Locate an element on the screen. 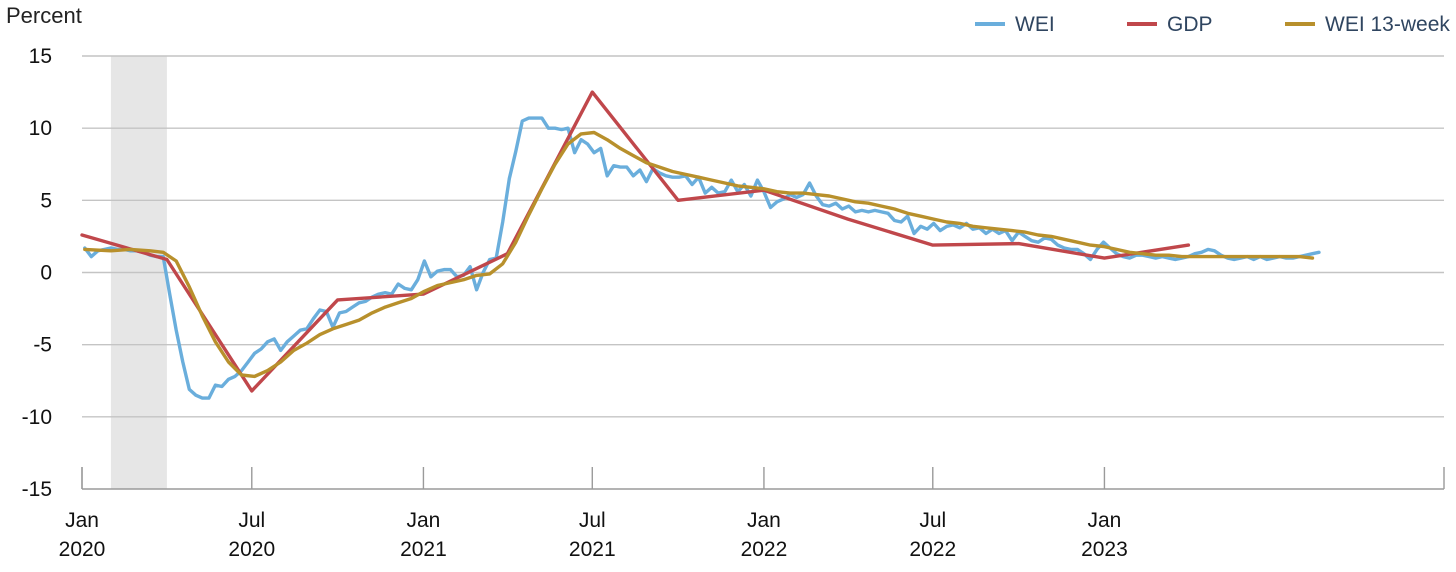  y-tick-label: 10 is located at coordinates (40, 128).